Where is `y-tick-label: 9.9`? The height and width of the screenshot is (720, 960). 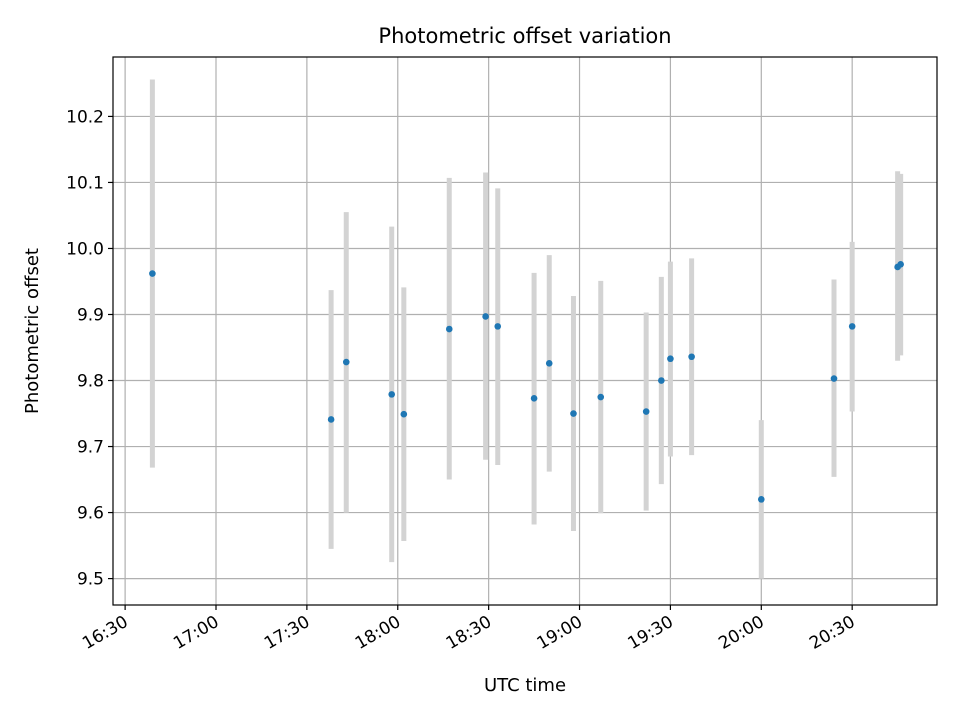
y-tick-label: 9.9 is located at coordinates (90, 315).